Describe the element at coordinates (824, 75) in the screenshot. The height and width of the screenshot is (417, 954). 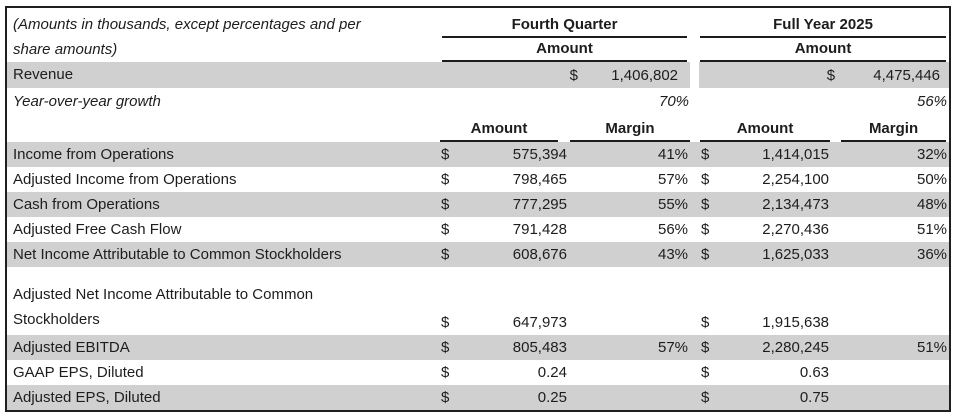
I see `fy-revenue-cell: $4,475,446` at that location.